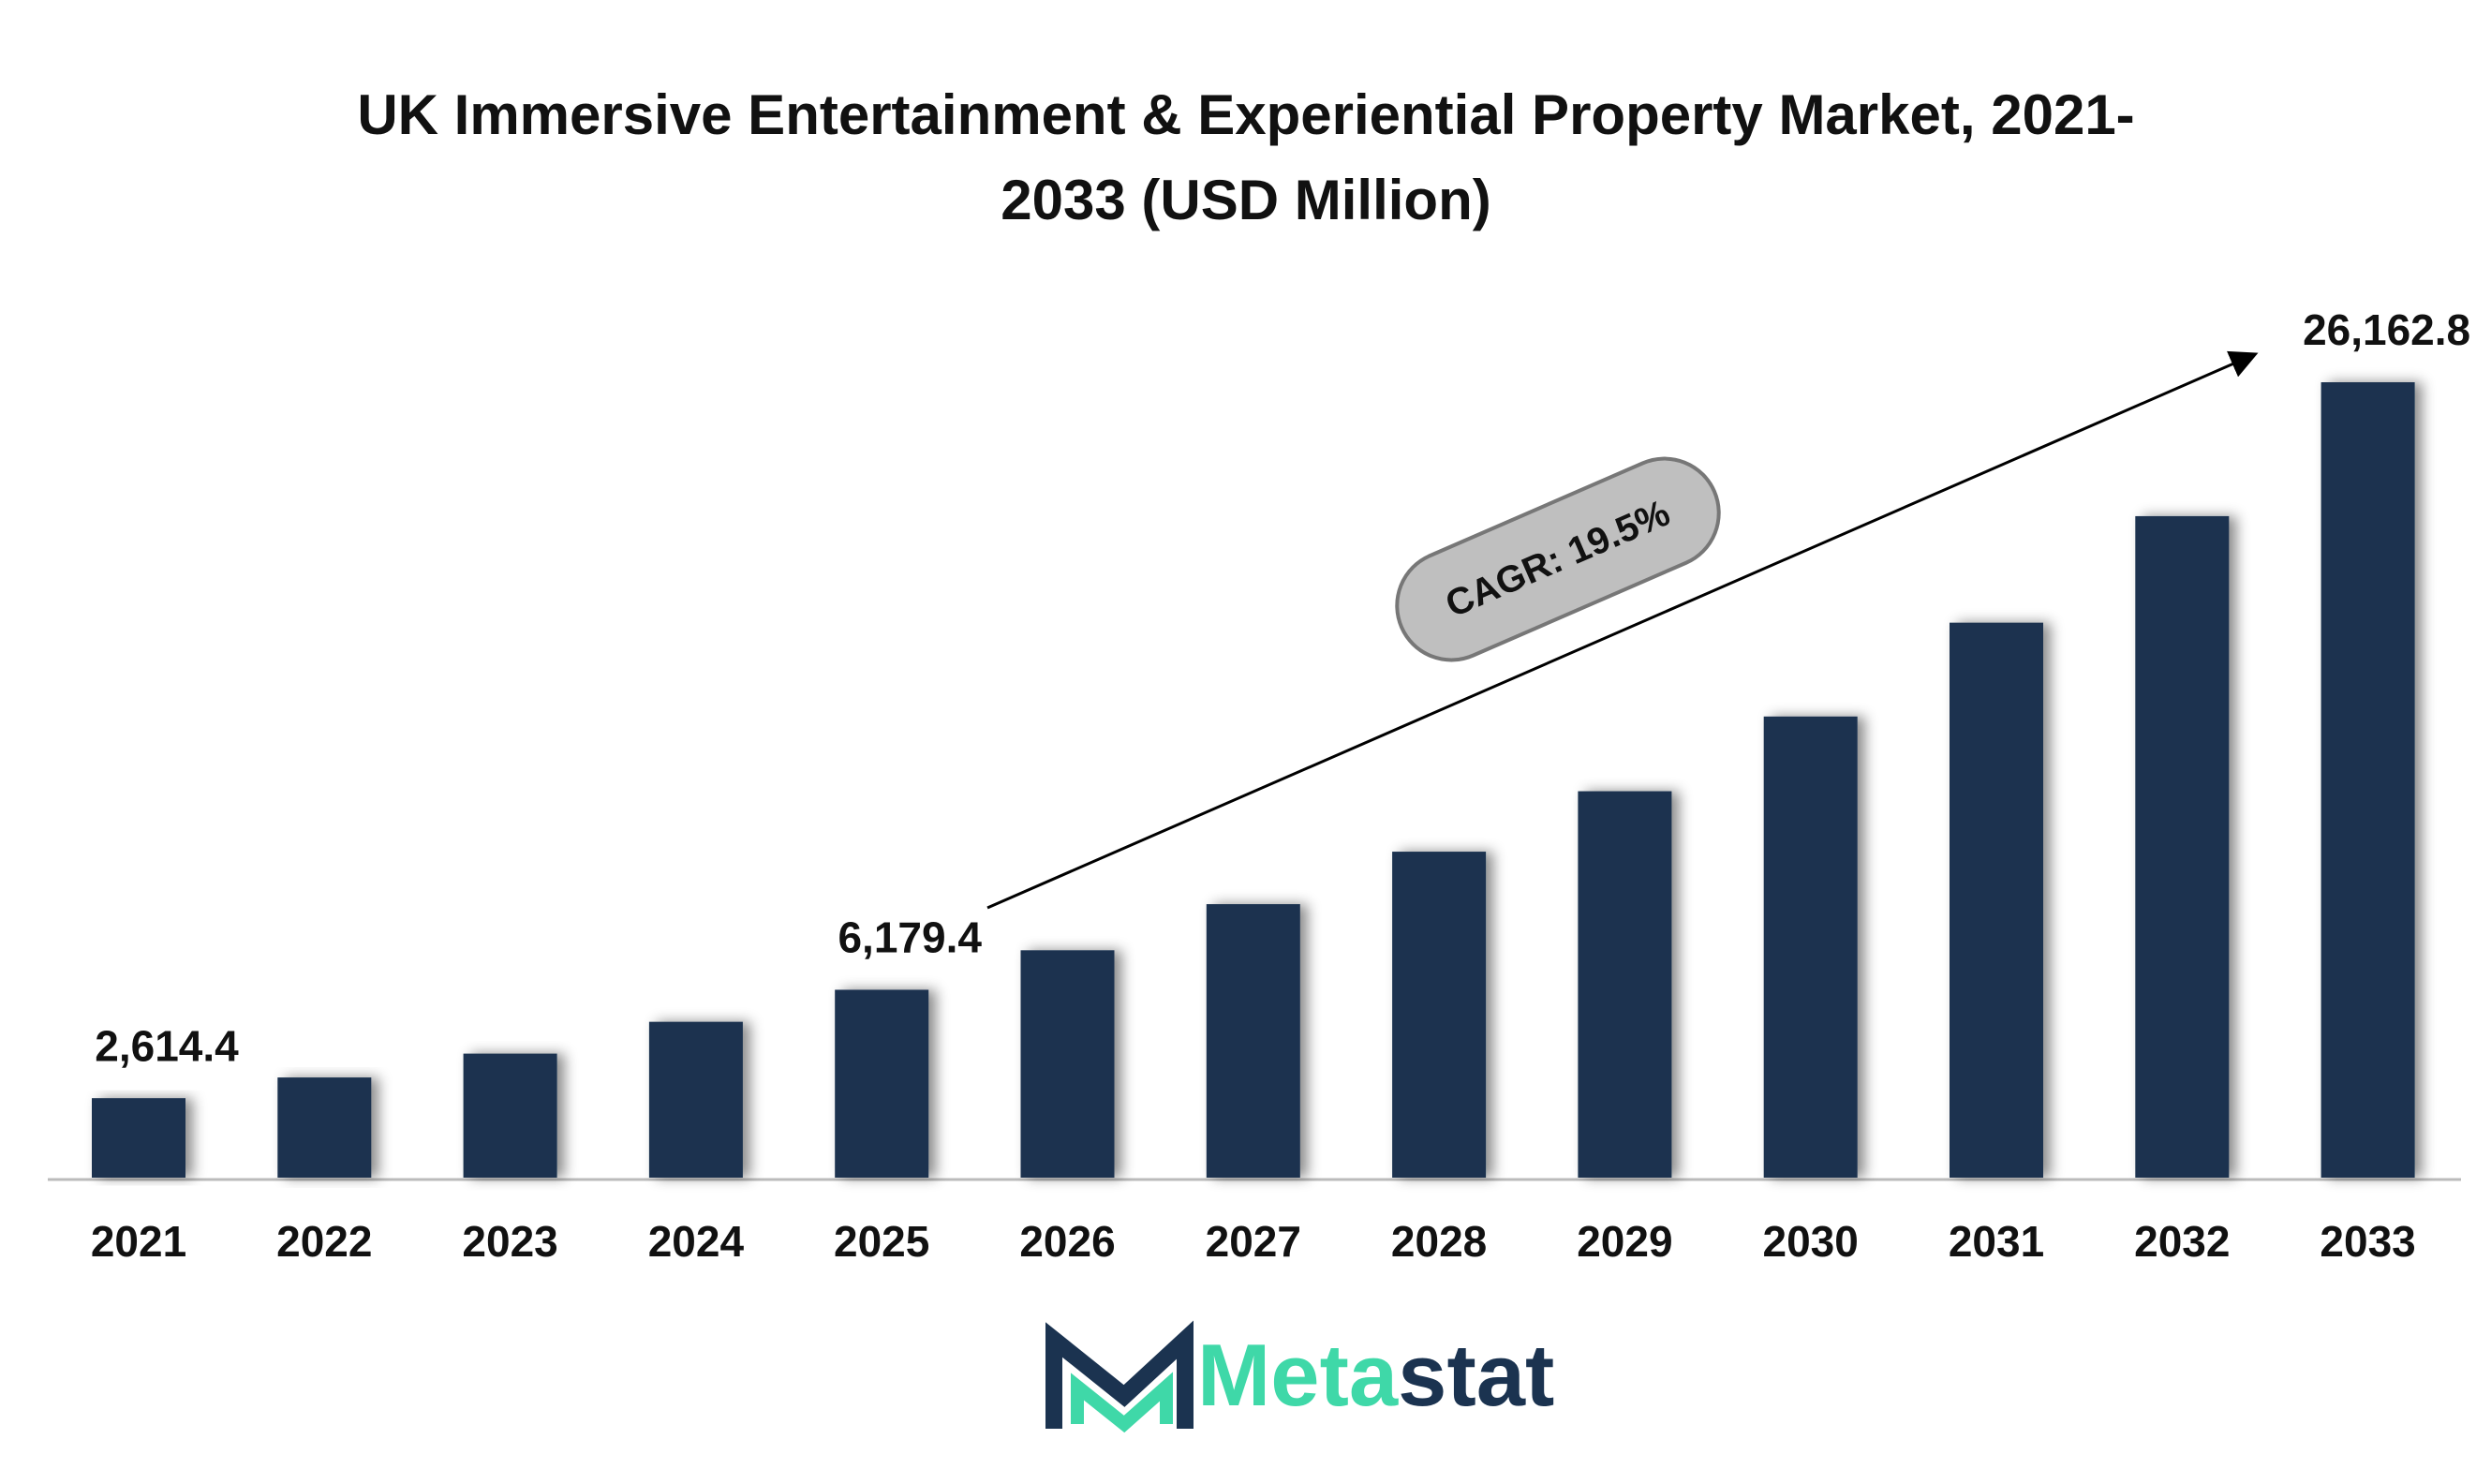 This screenshot has width=2491, height=1484. Describe the element at coordinates (167, 1045) in the screenshot. I see `value-label: 2,614.4` at that location.